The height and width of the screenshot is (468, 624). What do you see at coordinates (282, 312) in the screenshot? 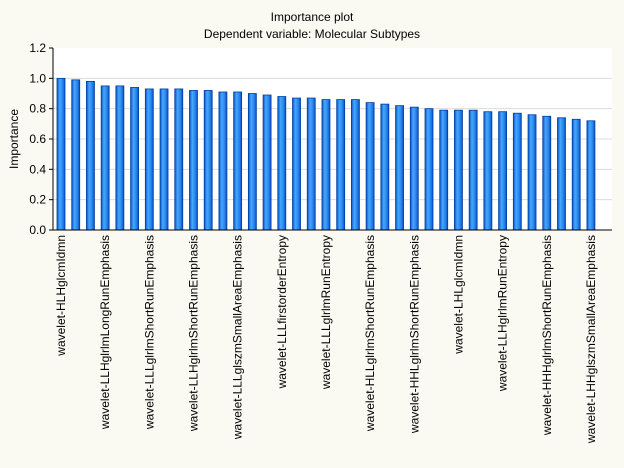
I see `x-tick-label: wavelet-LLLfirstorderEntropy` at bounding box center [282, 312].